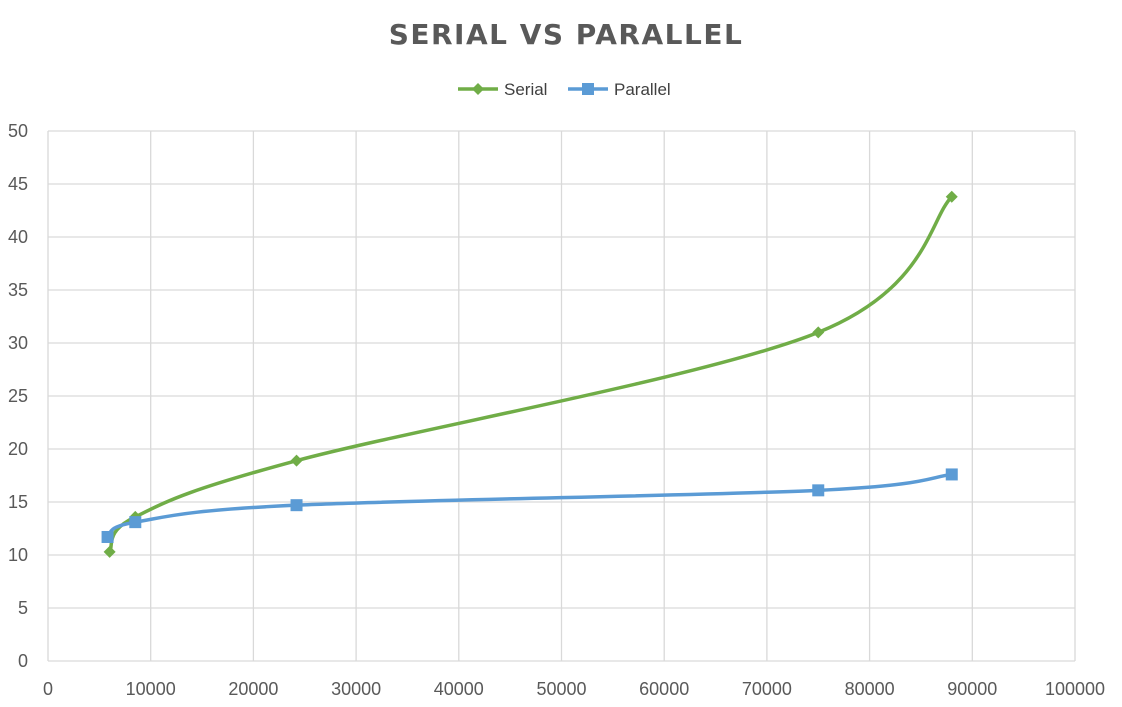 This screenshot has width=1122, height=707. Describe the element at coordinates (588, 89) in the screenshot. I see `legend-marker-parallel` at that location.